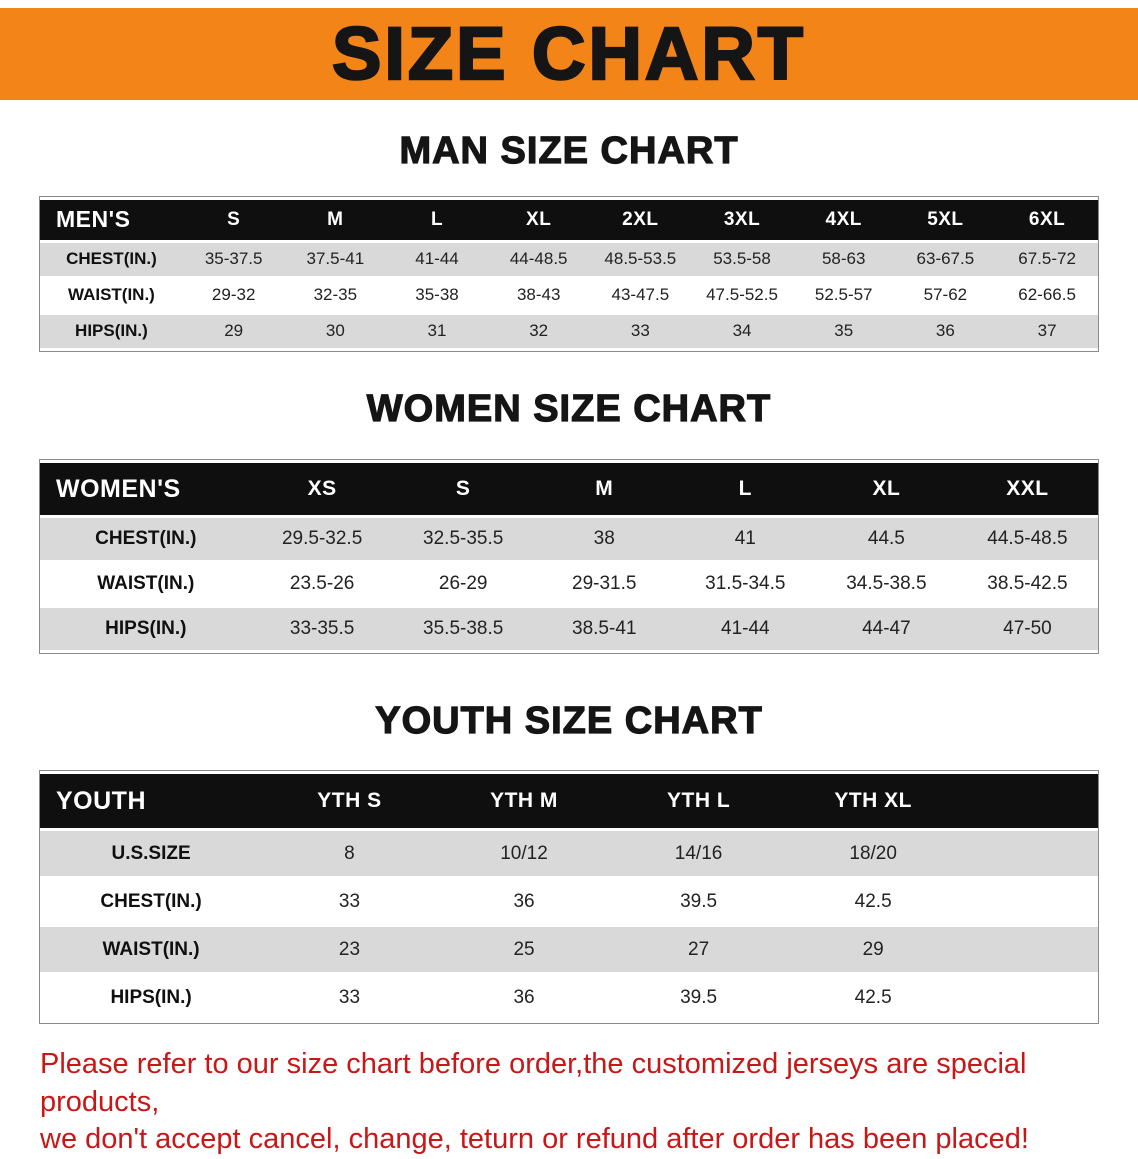 The width and height of the screenshot is (1138, 1159). Describe the element at coordinates (463, 629) in the screenshot. I see `table-cell: 35.5-38.5` at that location.